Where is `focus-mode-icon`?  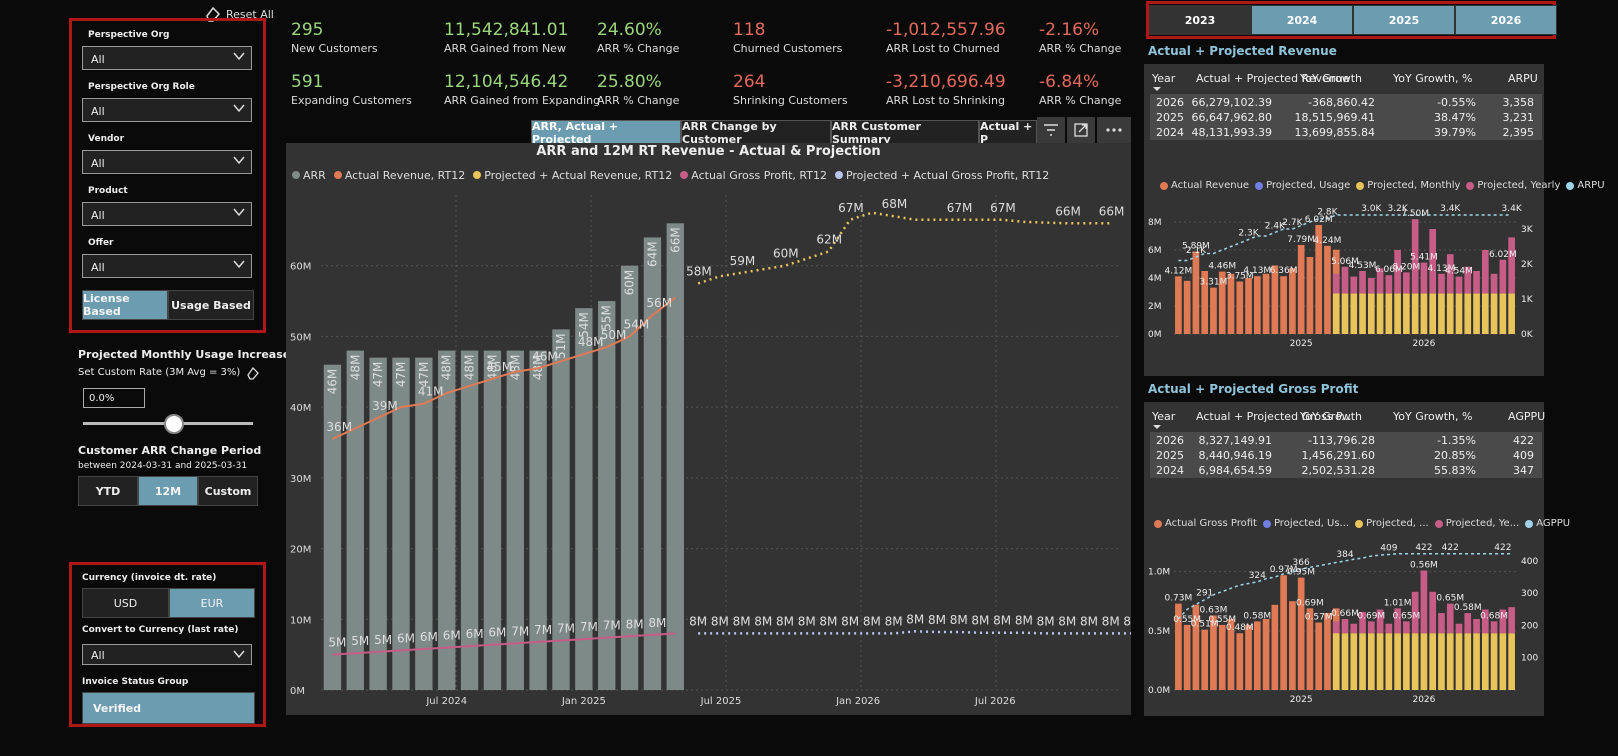 focus-mode-icon is located at coordinates (1081, 130).